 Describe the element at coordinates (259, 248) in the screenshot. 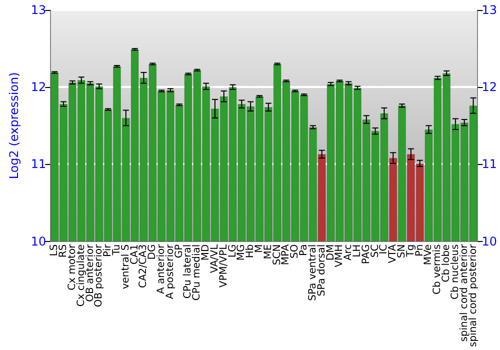

I see `x-tick-label: M` at that location.